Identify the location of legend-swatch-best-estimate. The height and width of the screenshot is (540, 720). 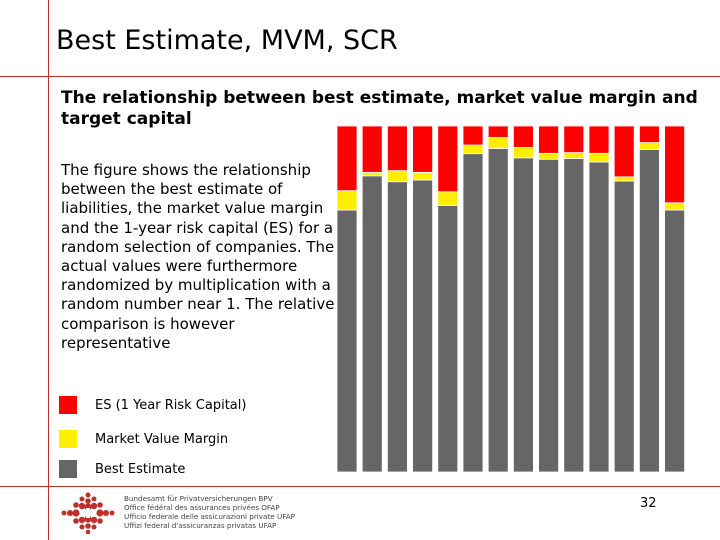
(68, 469).